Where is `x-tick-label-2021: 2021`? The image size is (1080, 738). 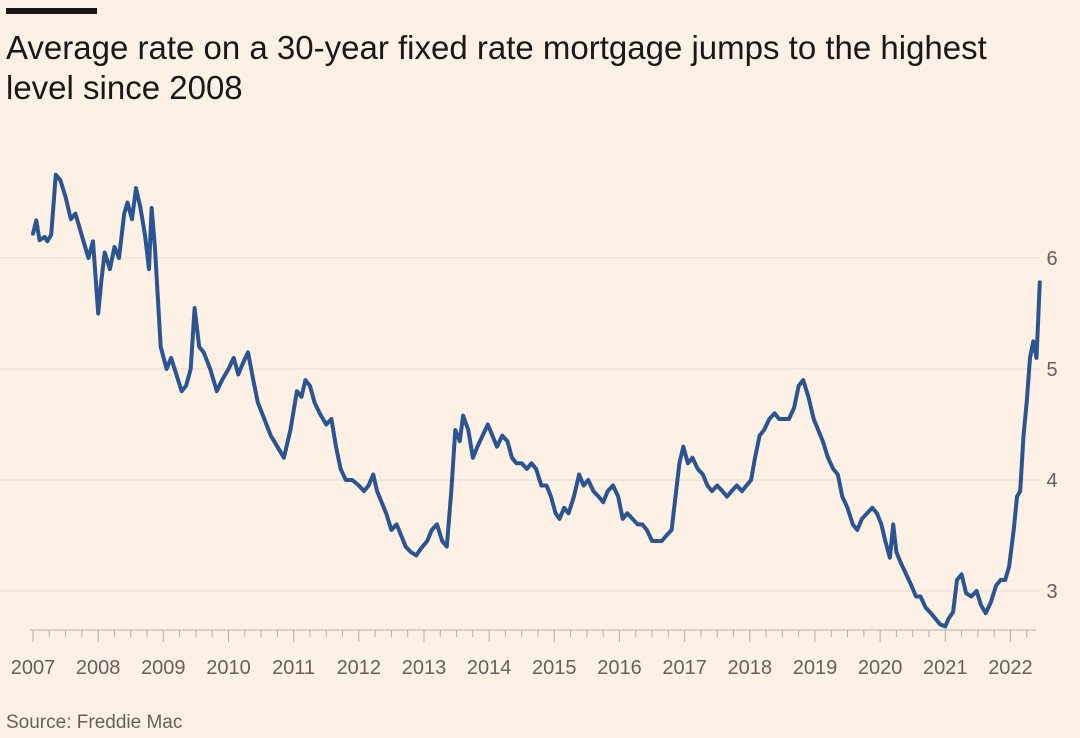
x-tick-label-2021: 2021 is located at coordinates (945, 668).